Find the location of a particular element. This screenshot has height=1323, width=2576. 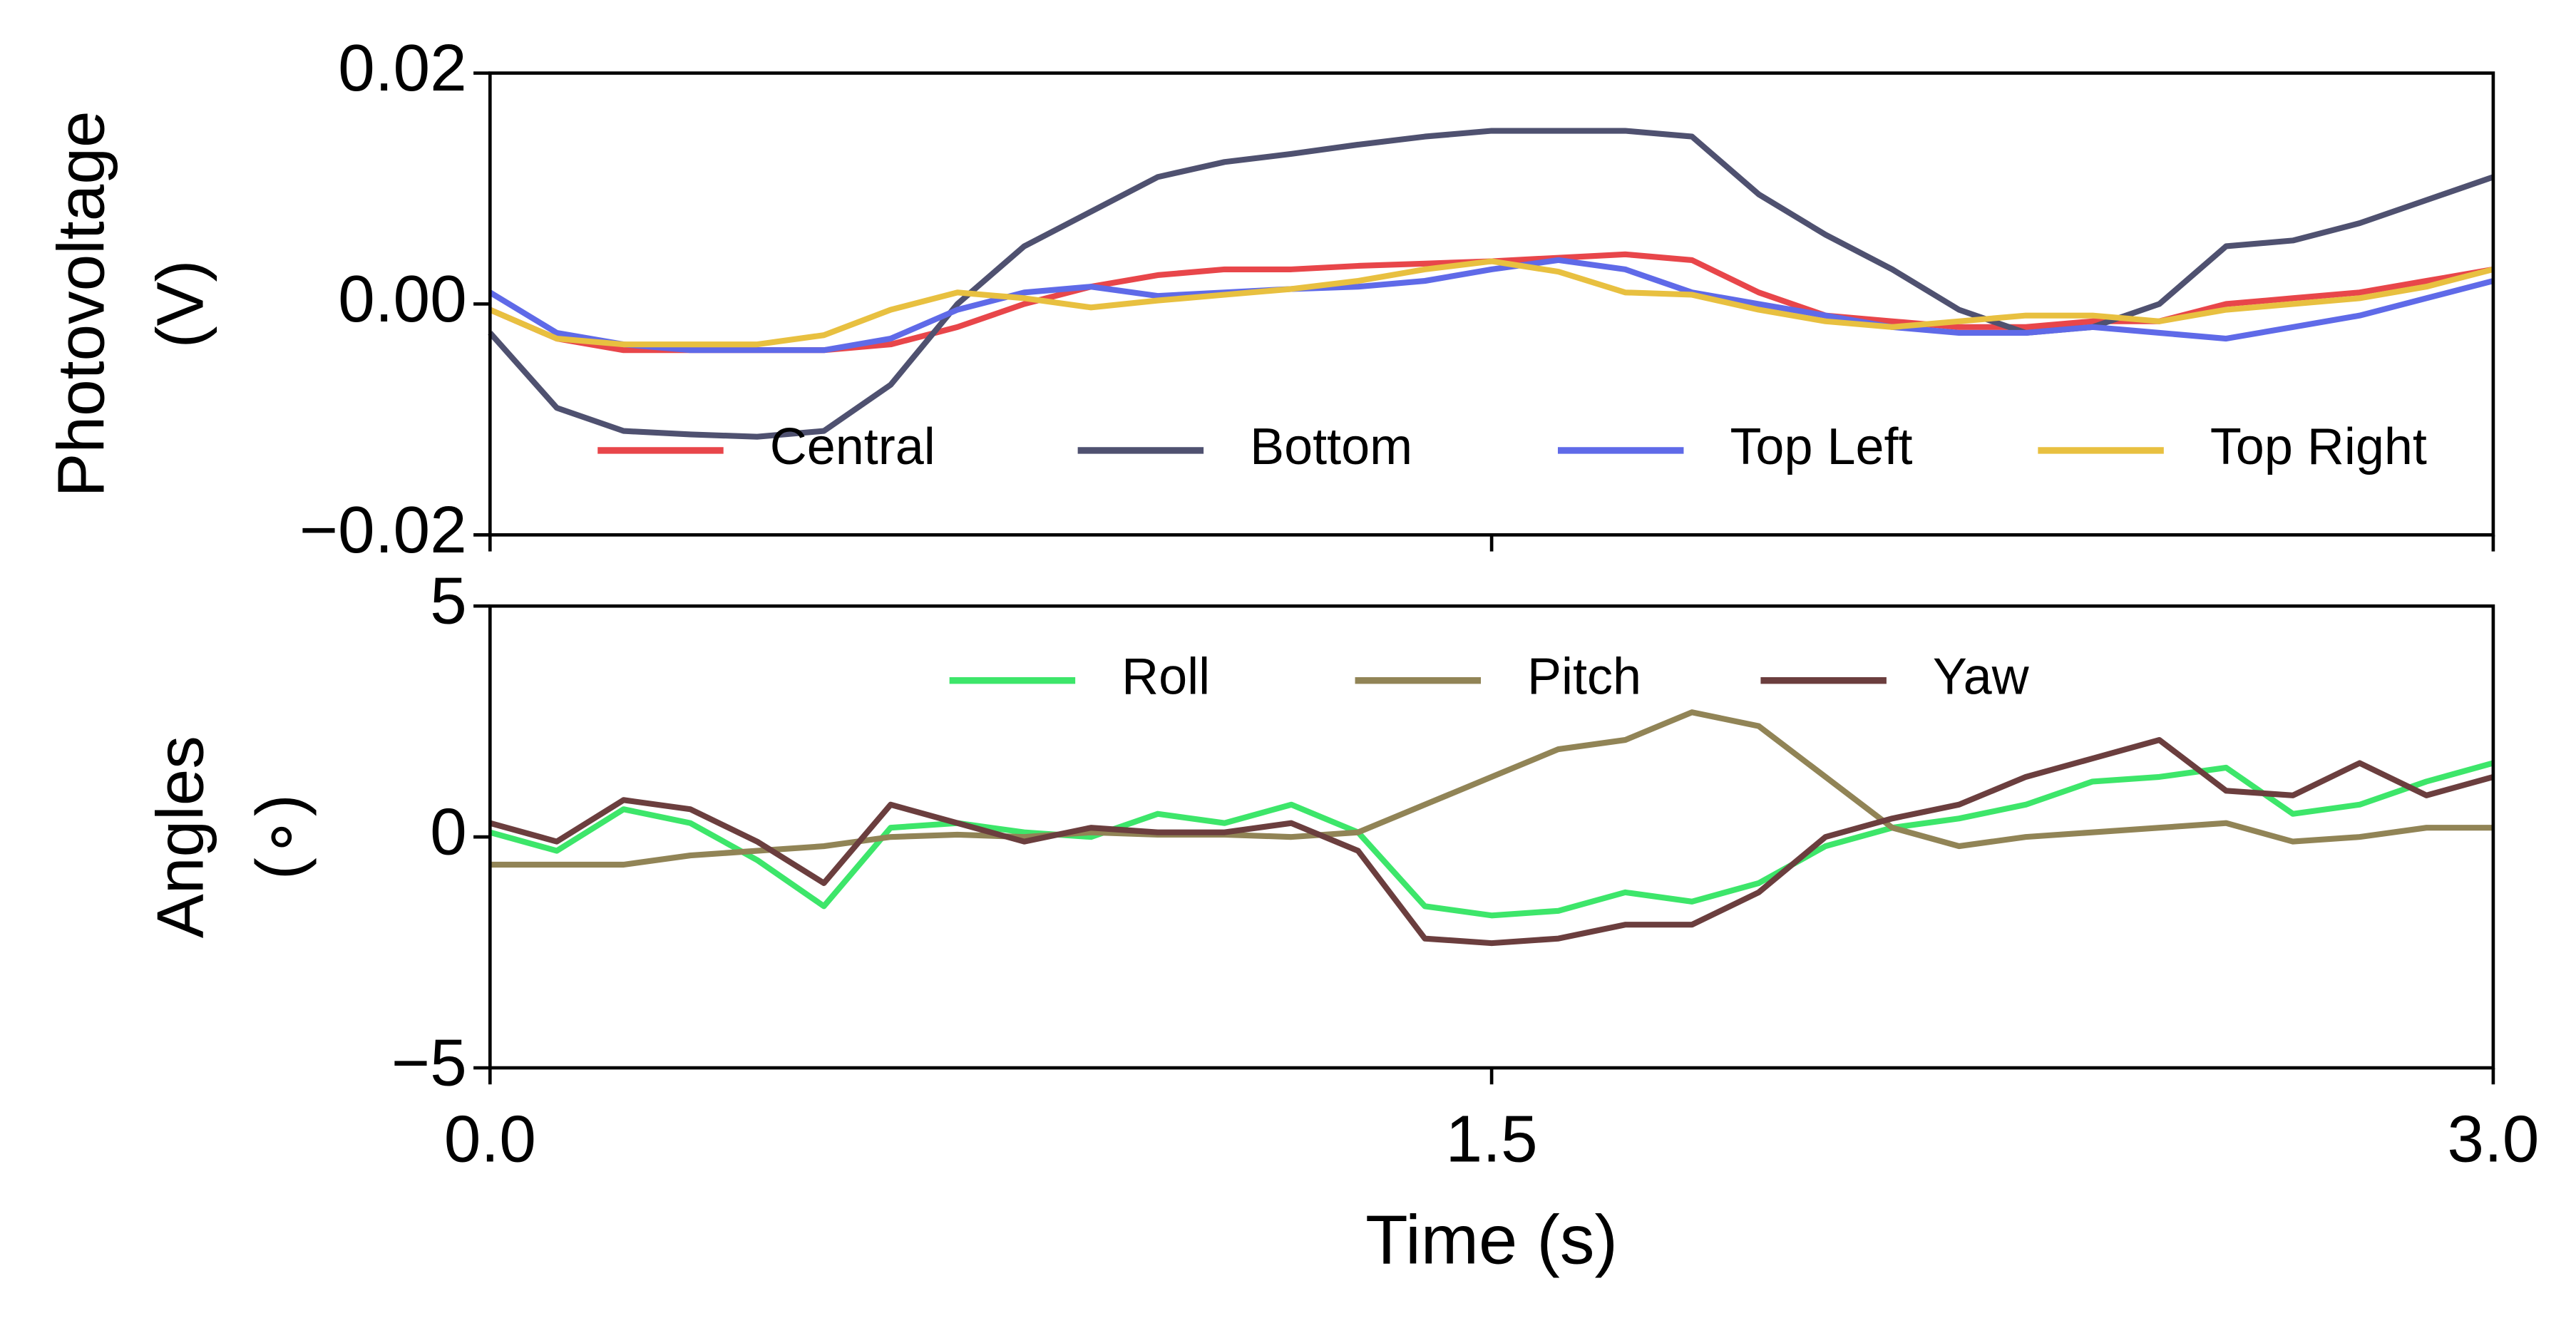

y-axis-label: (V) is located at coordinates (180, 304).